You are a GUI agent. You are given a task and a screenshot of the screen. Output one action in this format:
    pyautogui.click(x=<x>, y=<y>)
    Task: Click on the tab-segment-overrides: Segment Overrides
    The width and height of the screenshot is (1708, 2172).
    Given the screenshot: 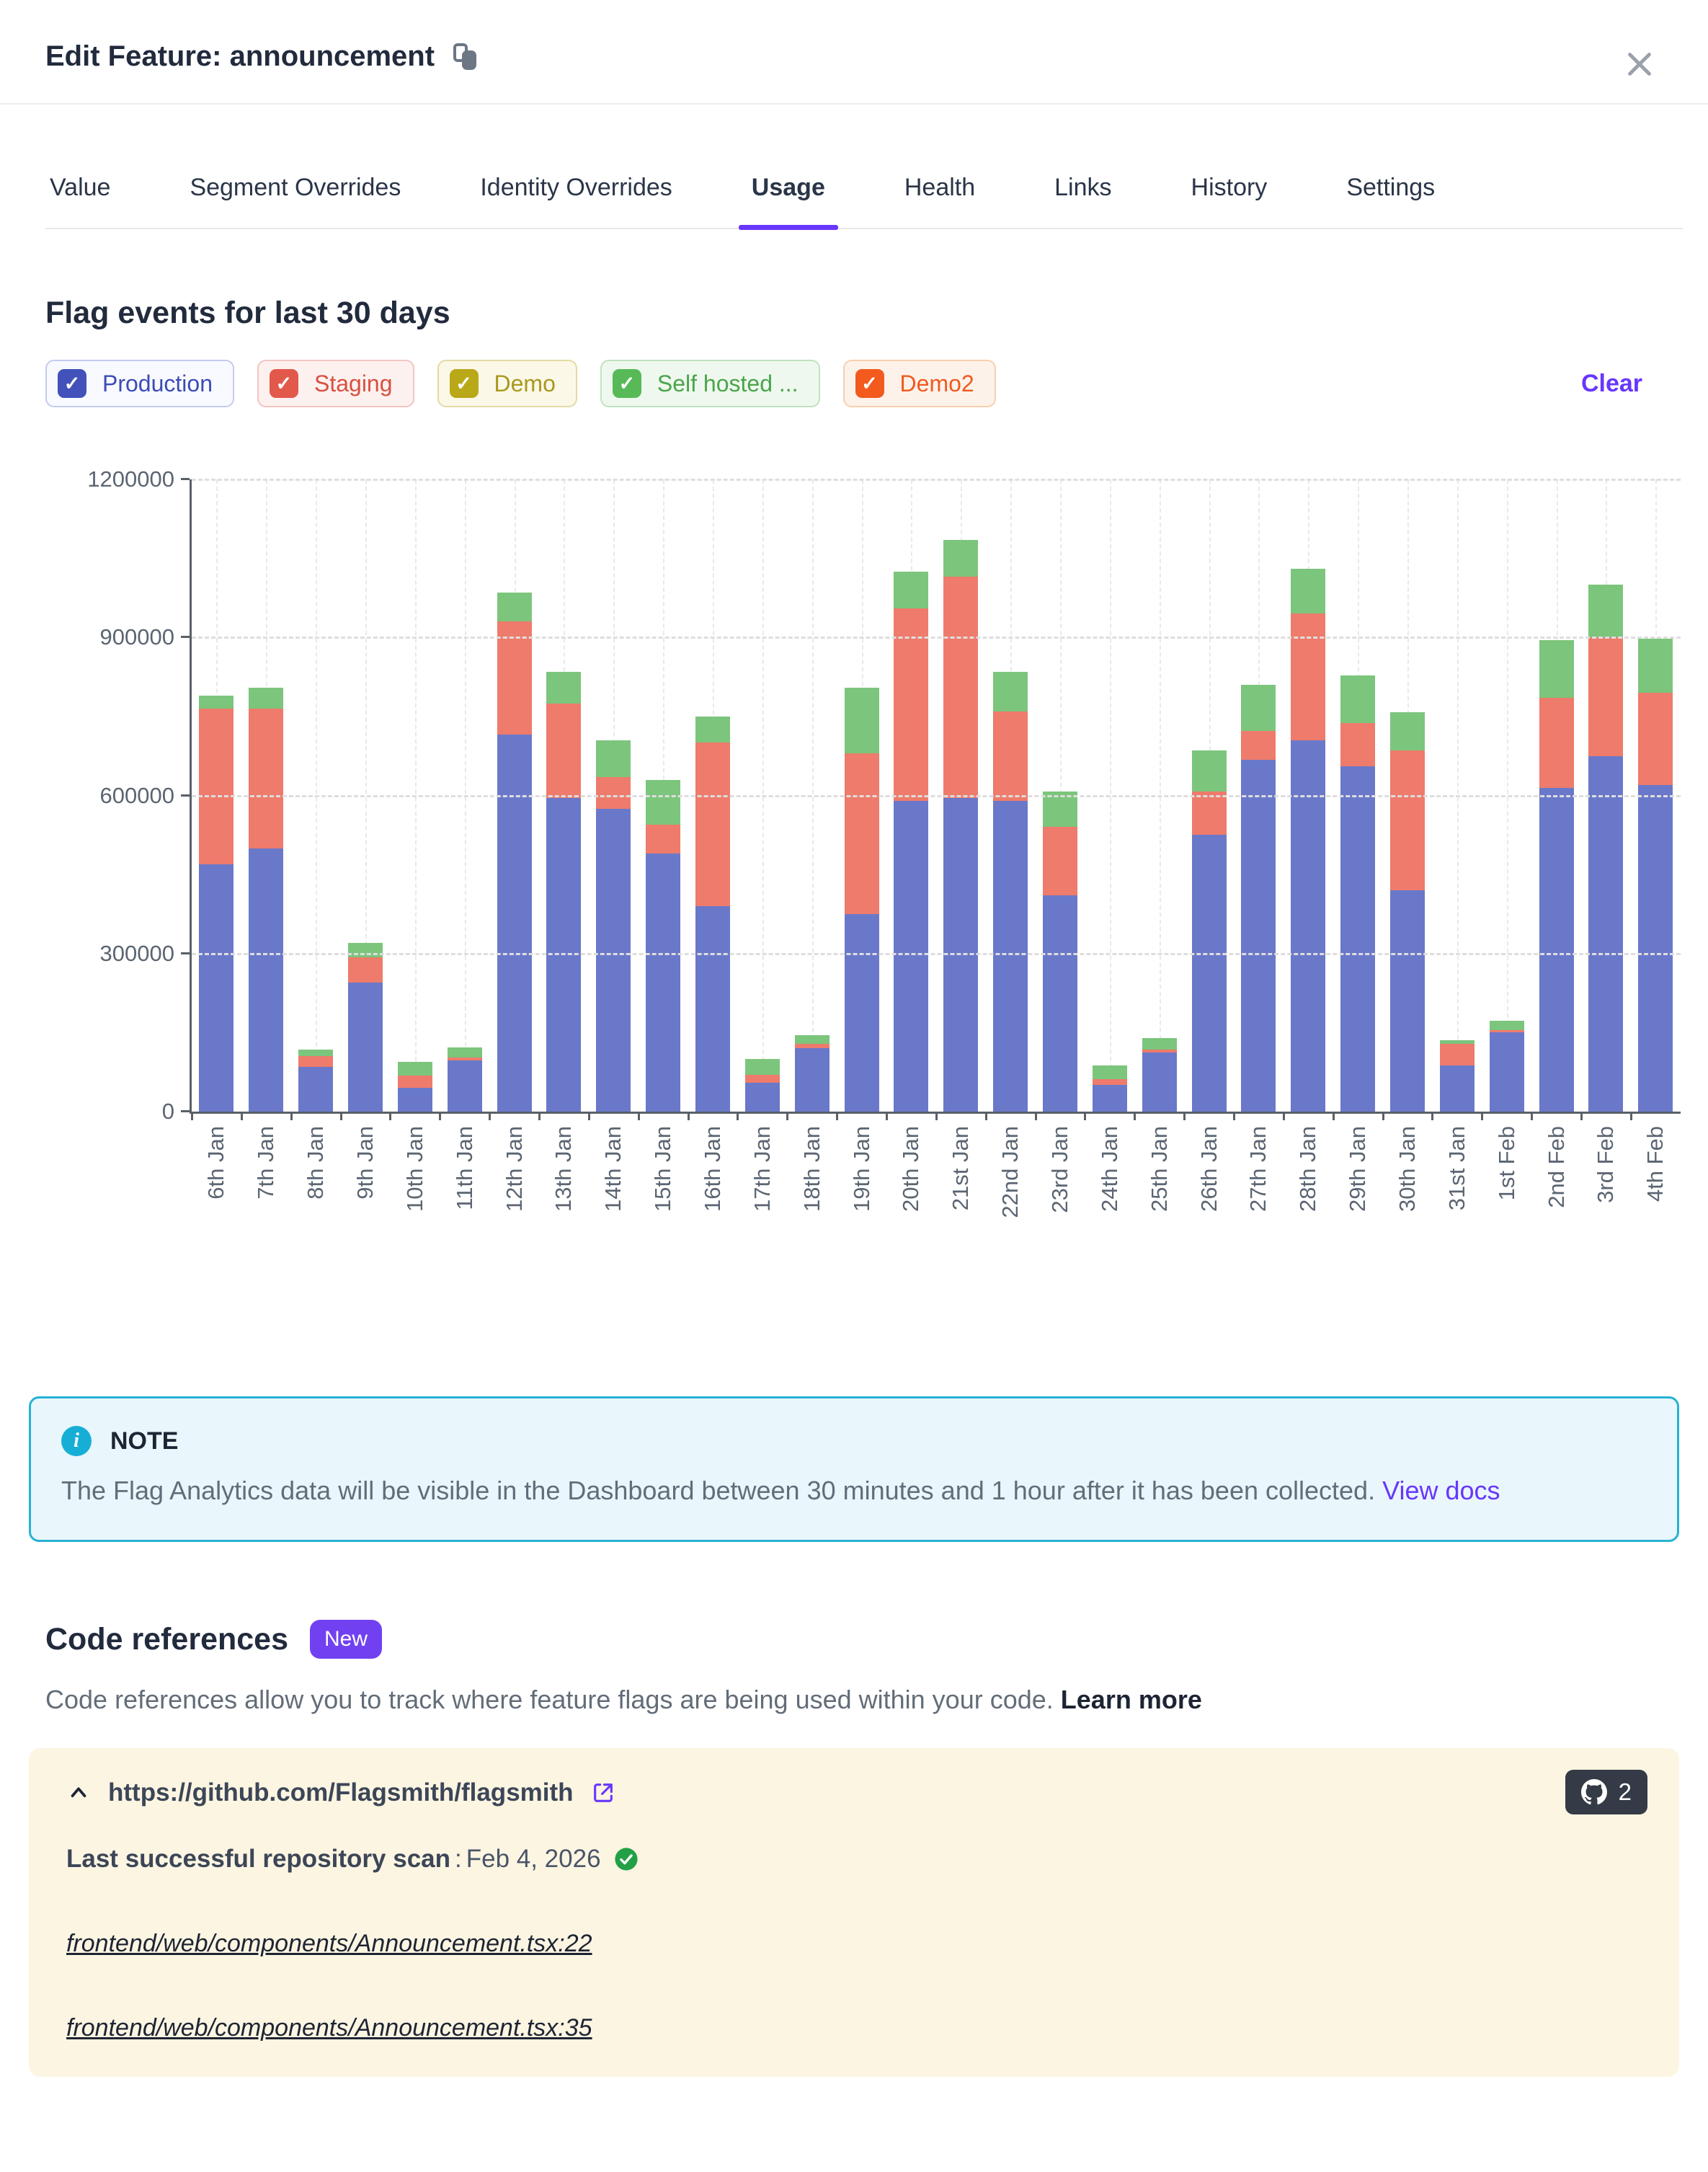 What is the action you would take?
    pyautogui.click(x=295, y=187)
    